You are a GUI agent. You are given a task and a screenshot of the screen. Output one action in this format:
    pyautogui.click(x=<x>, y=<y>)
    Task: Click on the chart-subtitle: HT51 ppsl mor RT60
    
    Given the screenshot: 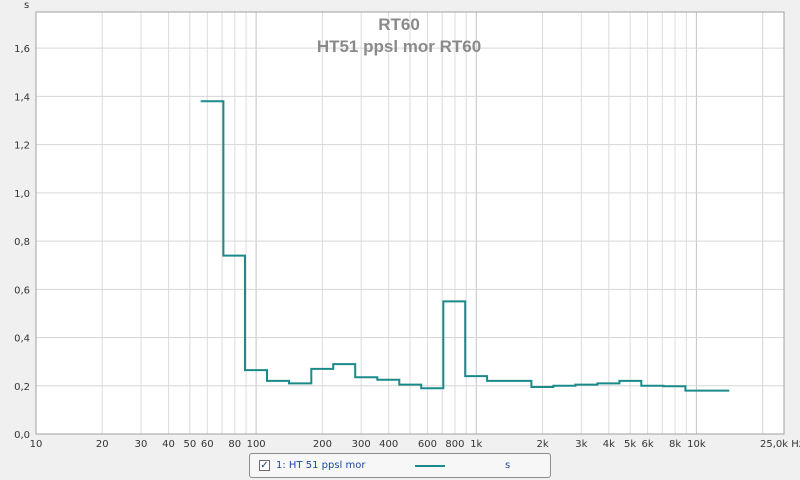 What is the action you would take?
    pyautogui.click(x=399, y=46)
    